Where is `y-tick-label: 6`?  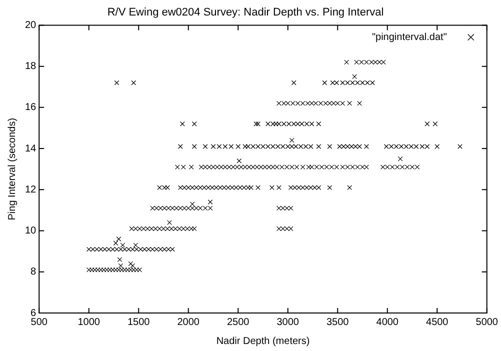
y-tick-label: 6 is located at coordinates (33, 313).